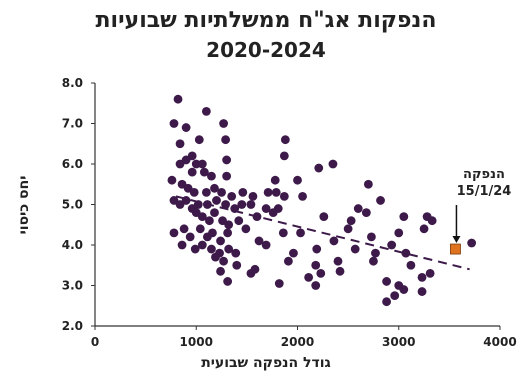  I want to click on y-tick-label: 5.0, so click(72, 205).